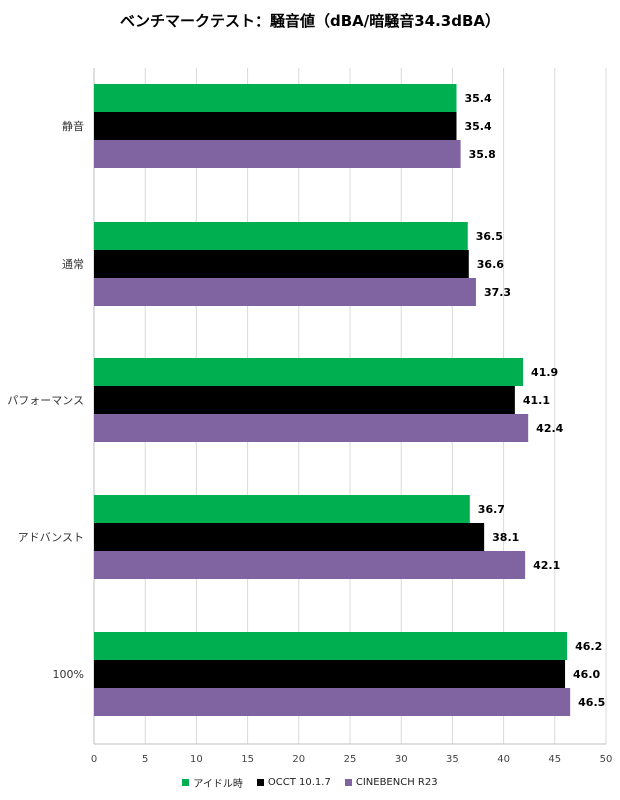 The width and height of the screenshot is (620, 800). I want to click on legend-item-cinebench: CINEBENCH R23, so click(391, 782).